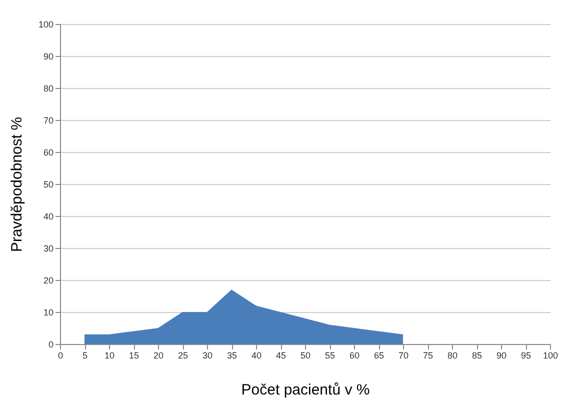 The width and height of the screenshot is (586, 407). What do you see at coordinates (428, 355) in the screenshot?
I see `x-tick-label: 75` at bounding box center [428, 355].